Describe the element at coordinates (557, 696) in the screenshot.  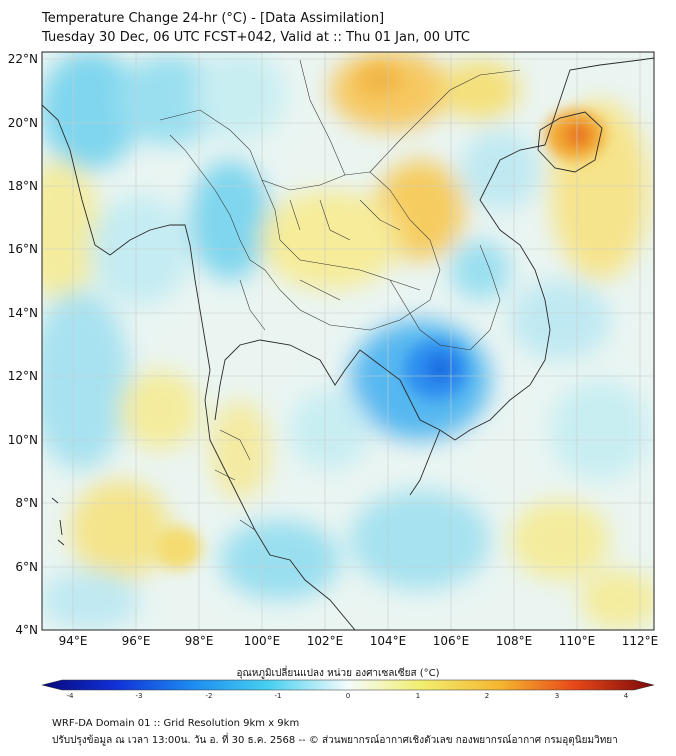
I see `colorbar-tick-label: 3` at that location.